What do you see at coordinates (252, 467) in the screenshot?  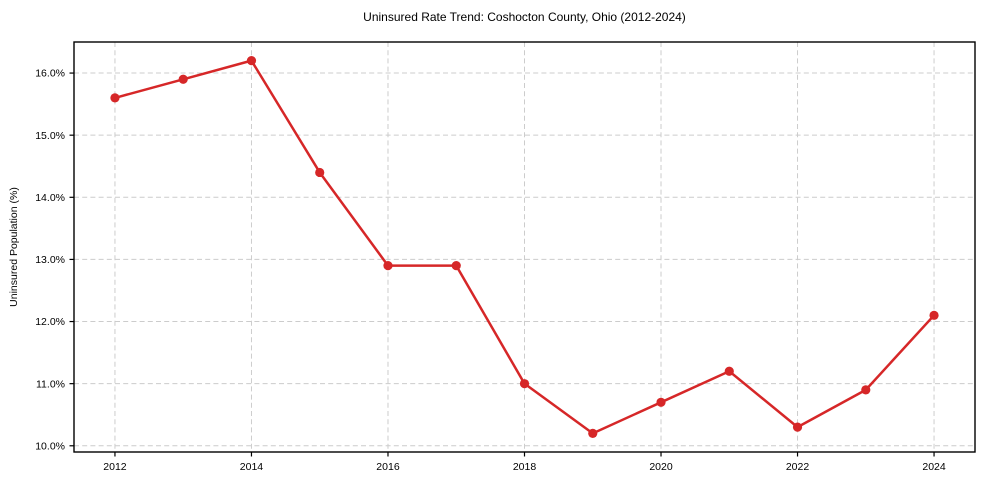 I see `x-tick-label: 2014` at bounding box center [252, 467].